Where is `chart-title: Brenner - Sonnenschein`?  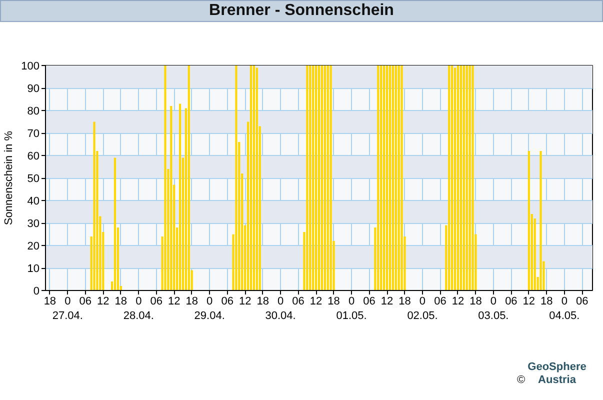
chart-title: Brenner - Sonnenschein is located at coordinates (301, 11).